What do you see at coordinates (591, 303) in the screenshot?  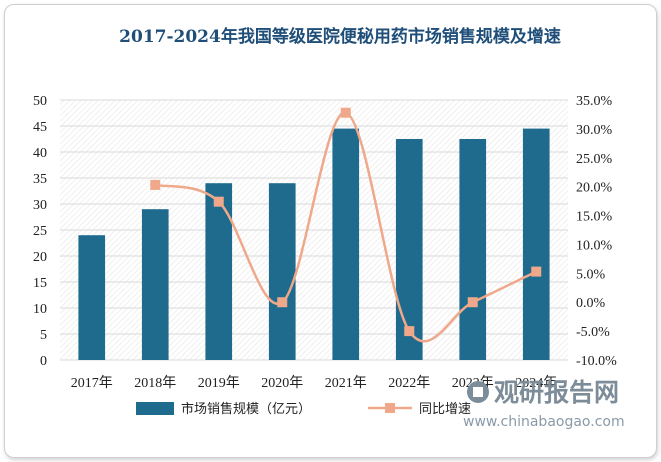 I see `right-tick-label: 0.0%` at bounding box center [591, 303].